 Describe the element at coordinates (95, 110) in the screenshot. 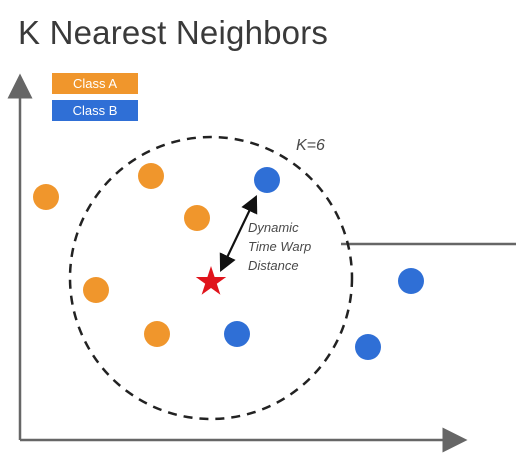

I see `legend-class-b: Class B` at that location.